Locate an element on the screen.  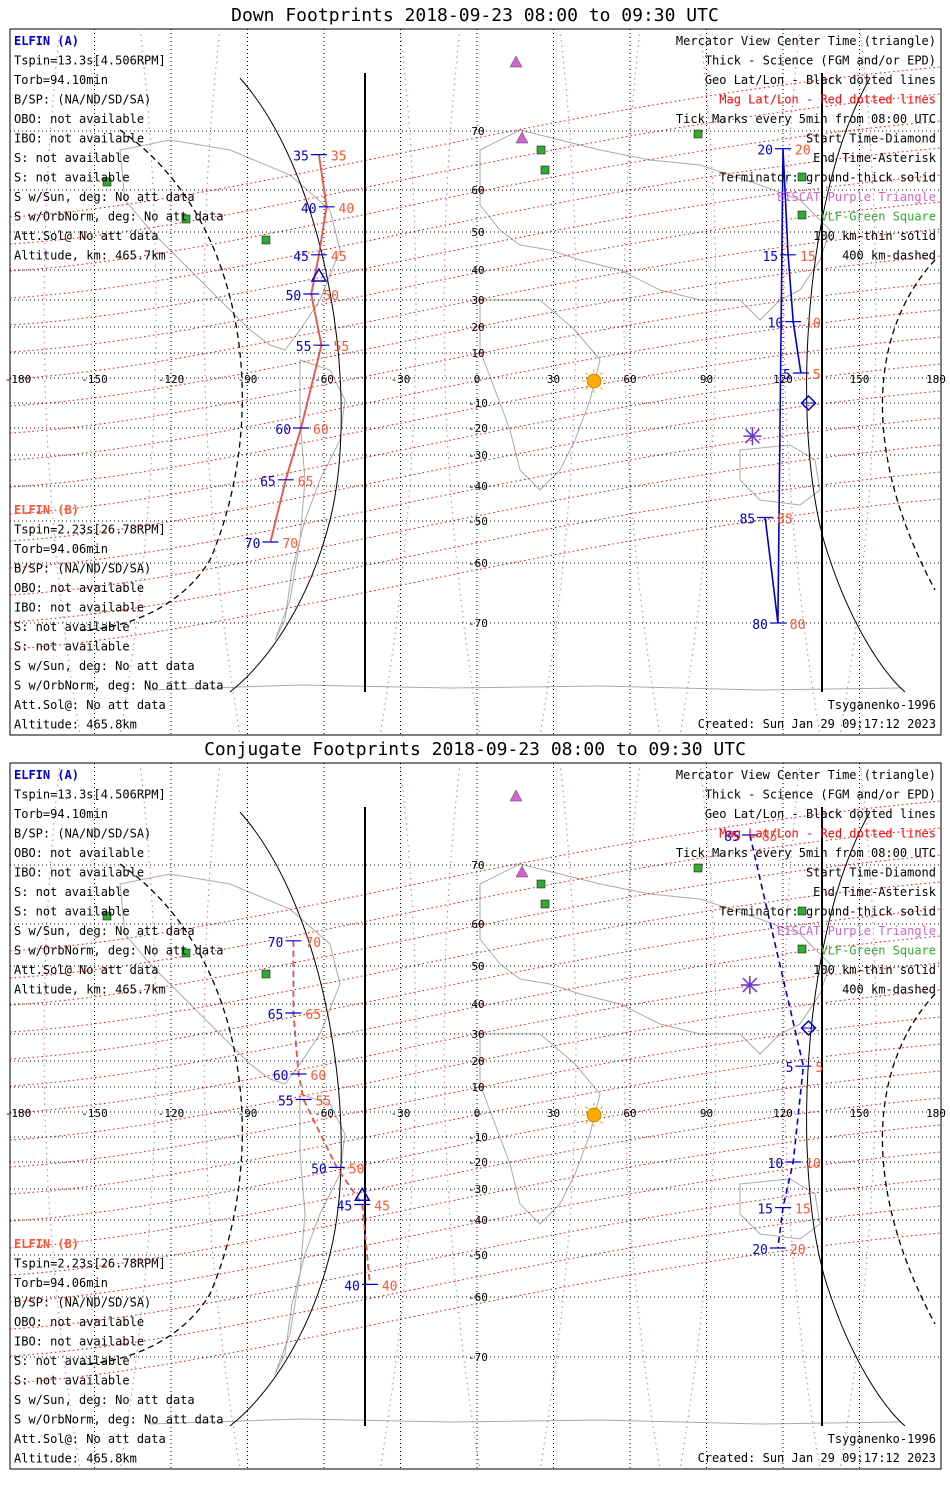
elfin-b-name: ELFIN (B) is located at coordinates (46, 510).